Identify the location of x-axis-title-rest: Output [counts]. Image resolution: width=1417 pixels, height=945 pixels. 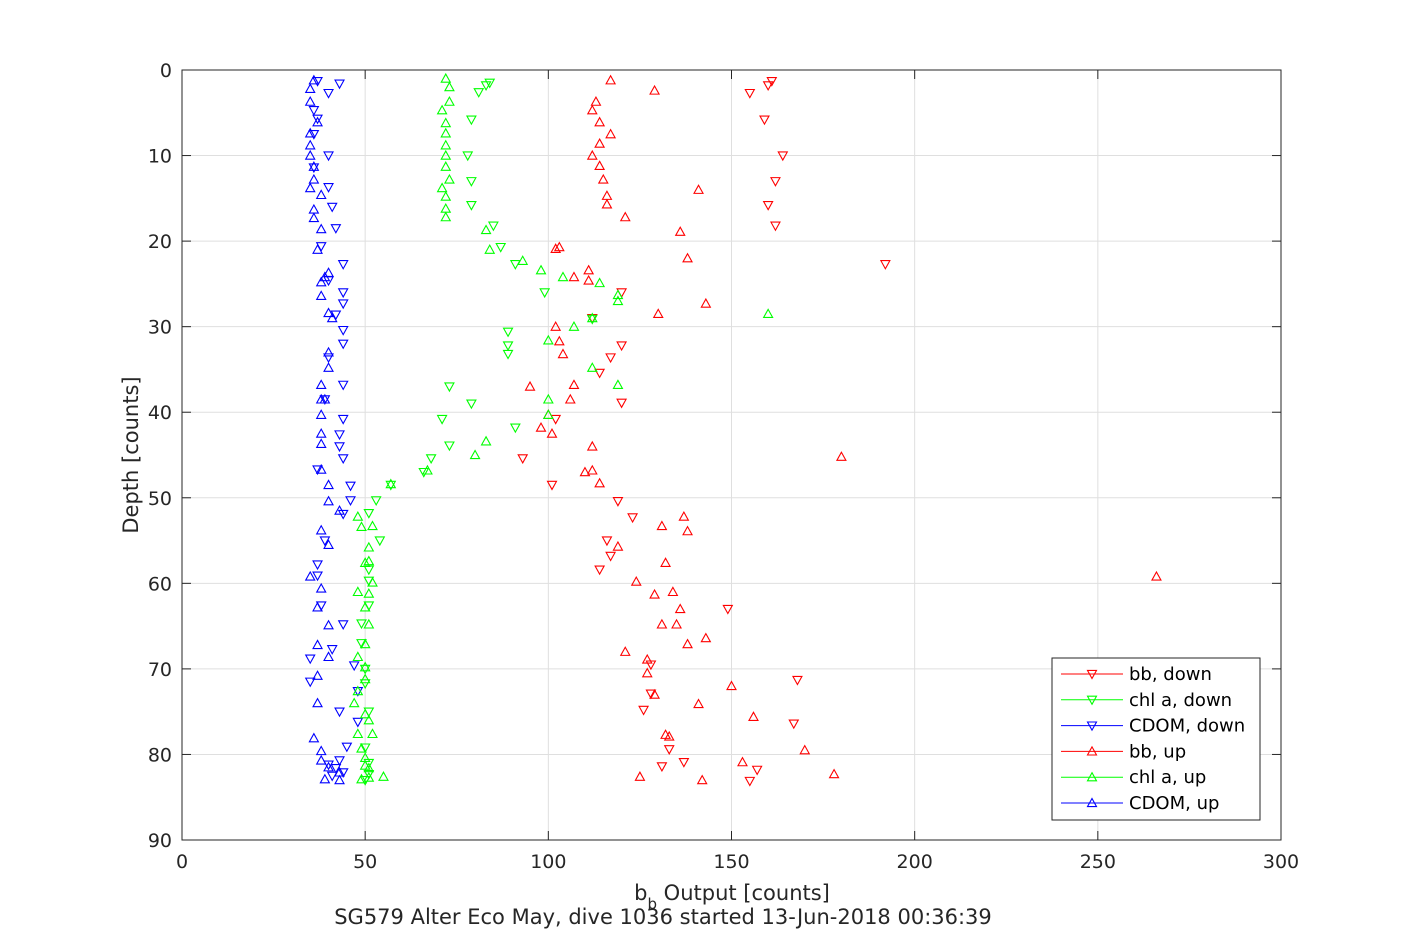
(743, 893).